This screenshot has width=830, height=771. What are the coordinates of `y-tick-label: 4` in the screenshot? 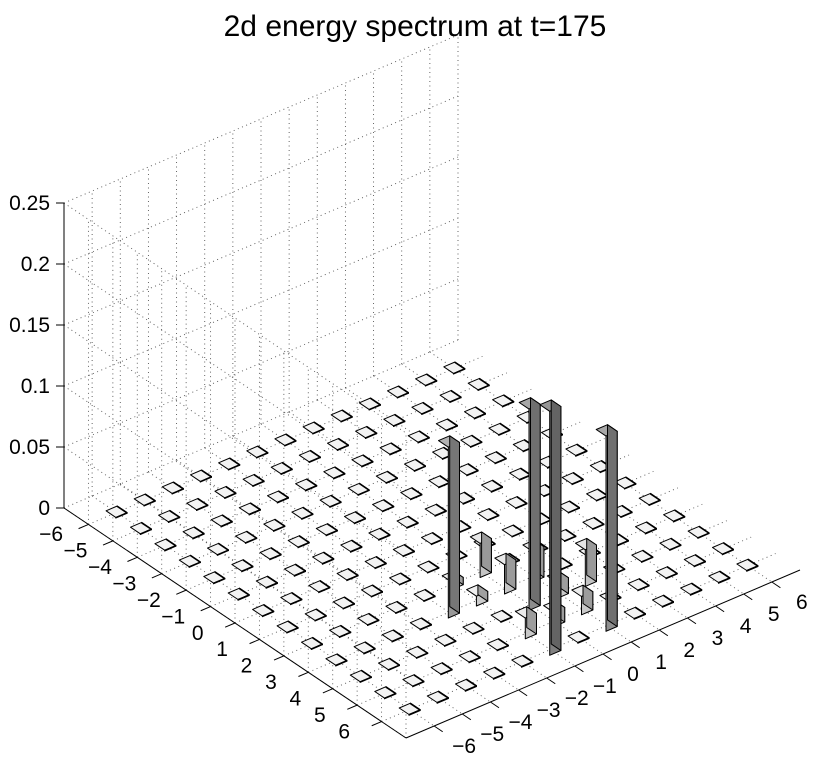 It's located at (746, 626).